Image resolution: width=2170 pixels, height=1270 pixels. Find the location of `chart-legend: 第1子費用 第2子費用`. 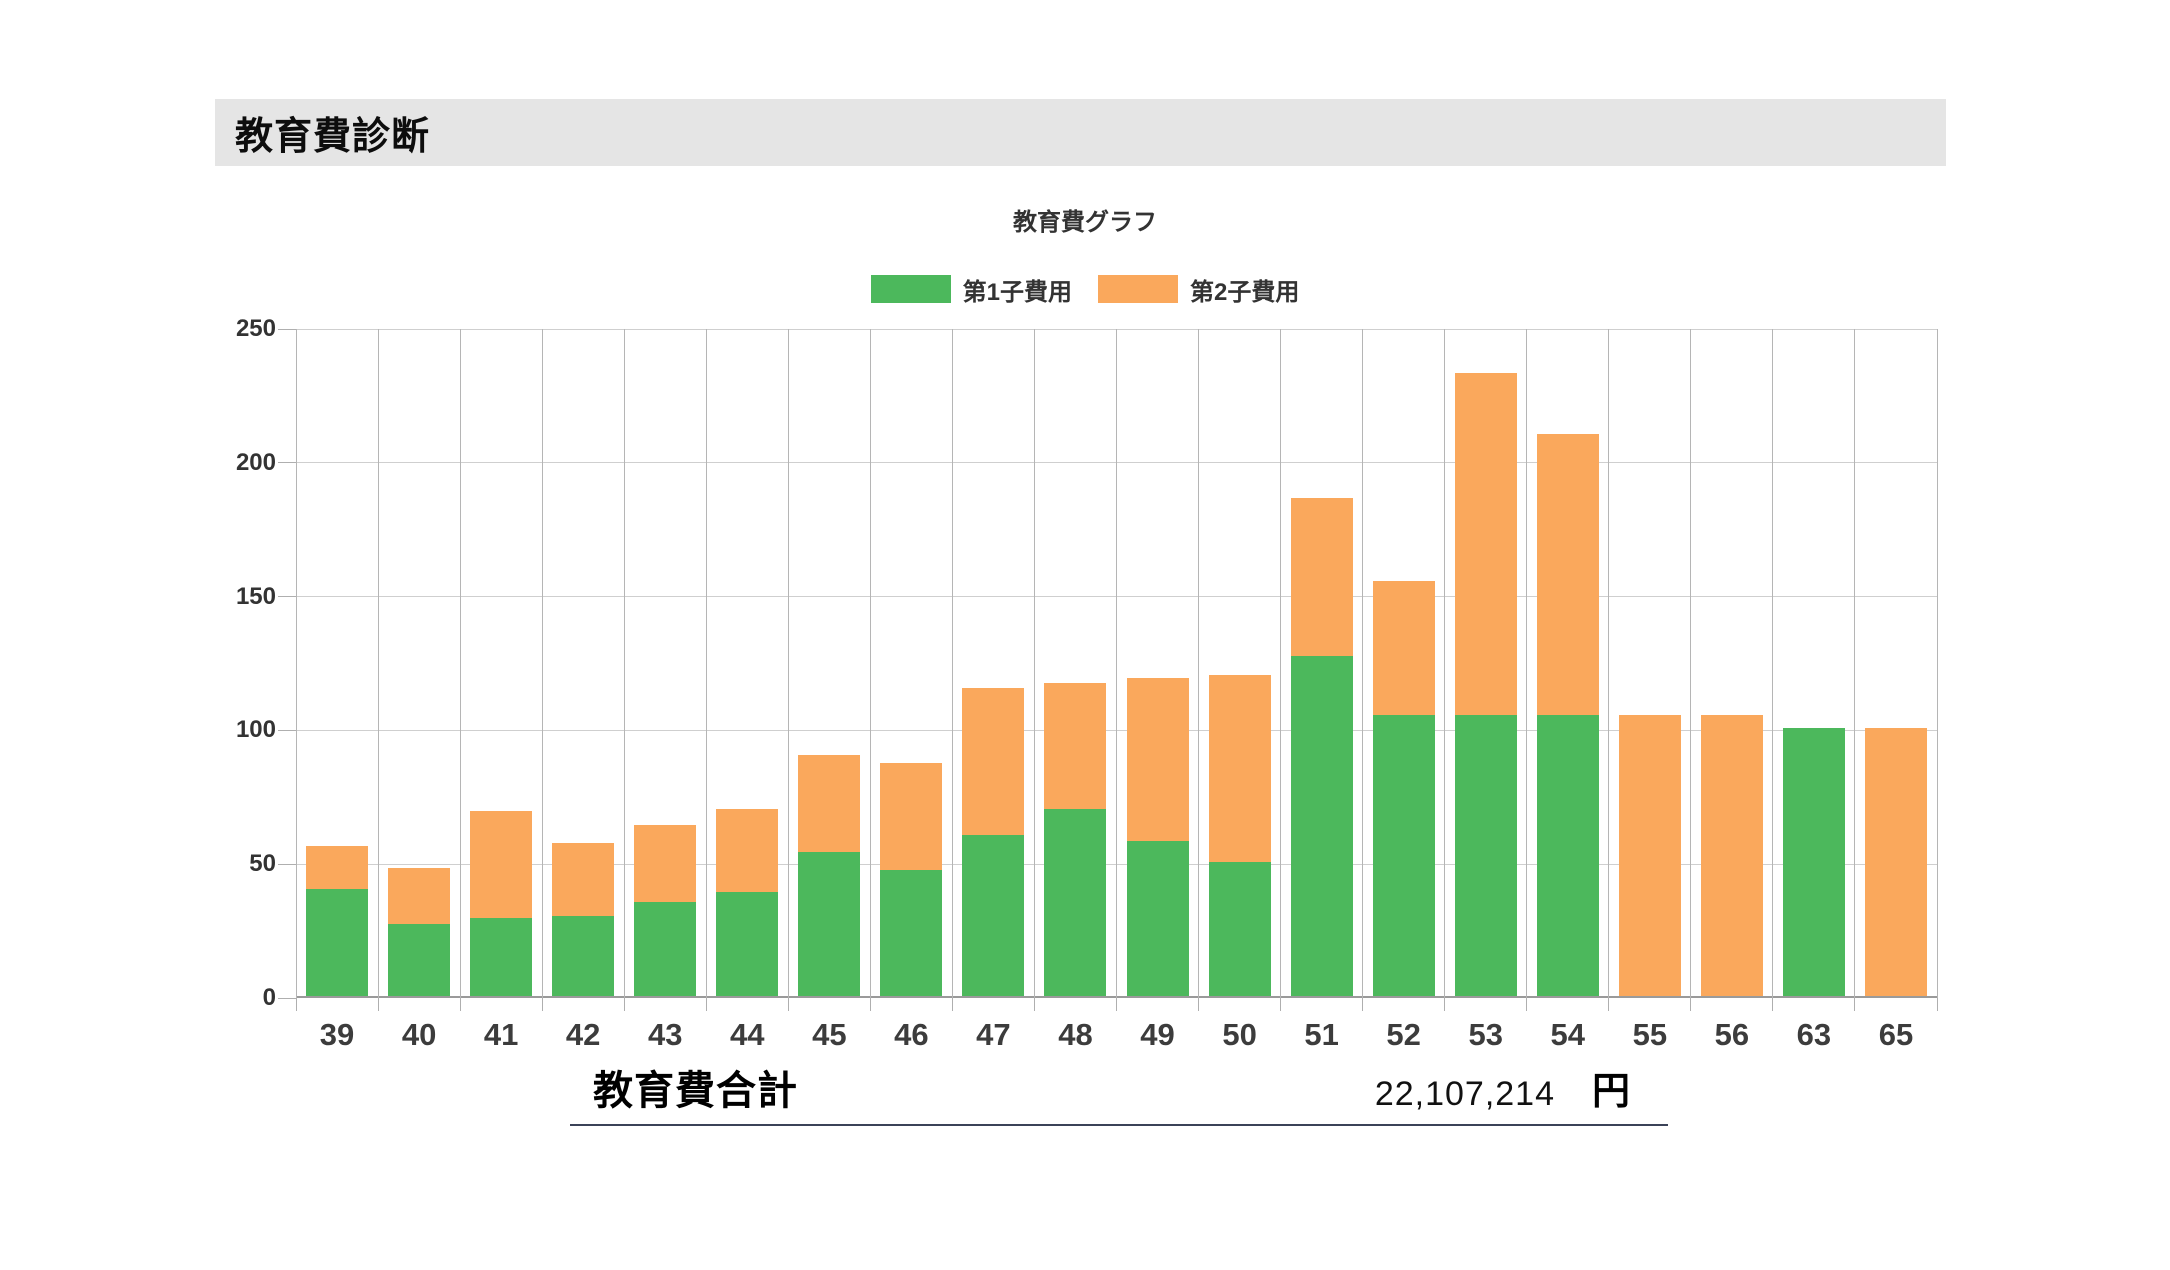

chart-legend: 第1子費用 第2子費用 is located at coordinates (1085, 289).